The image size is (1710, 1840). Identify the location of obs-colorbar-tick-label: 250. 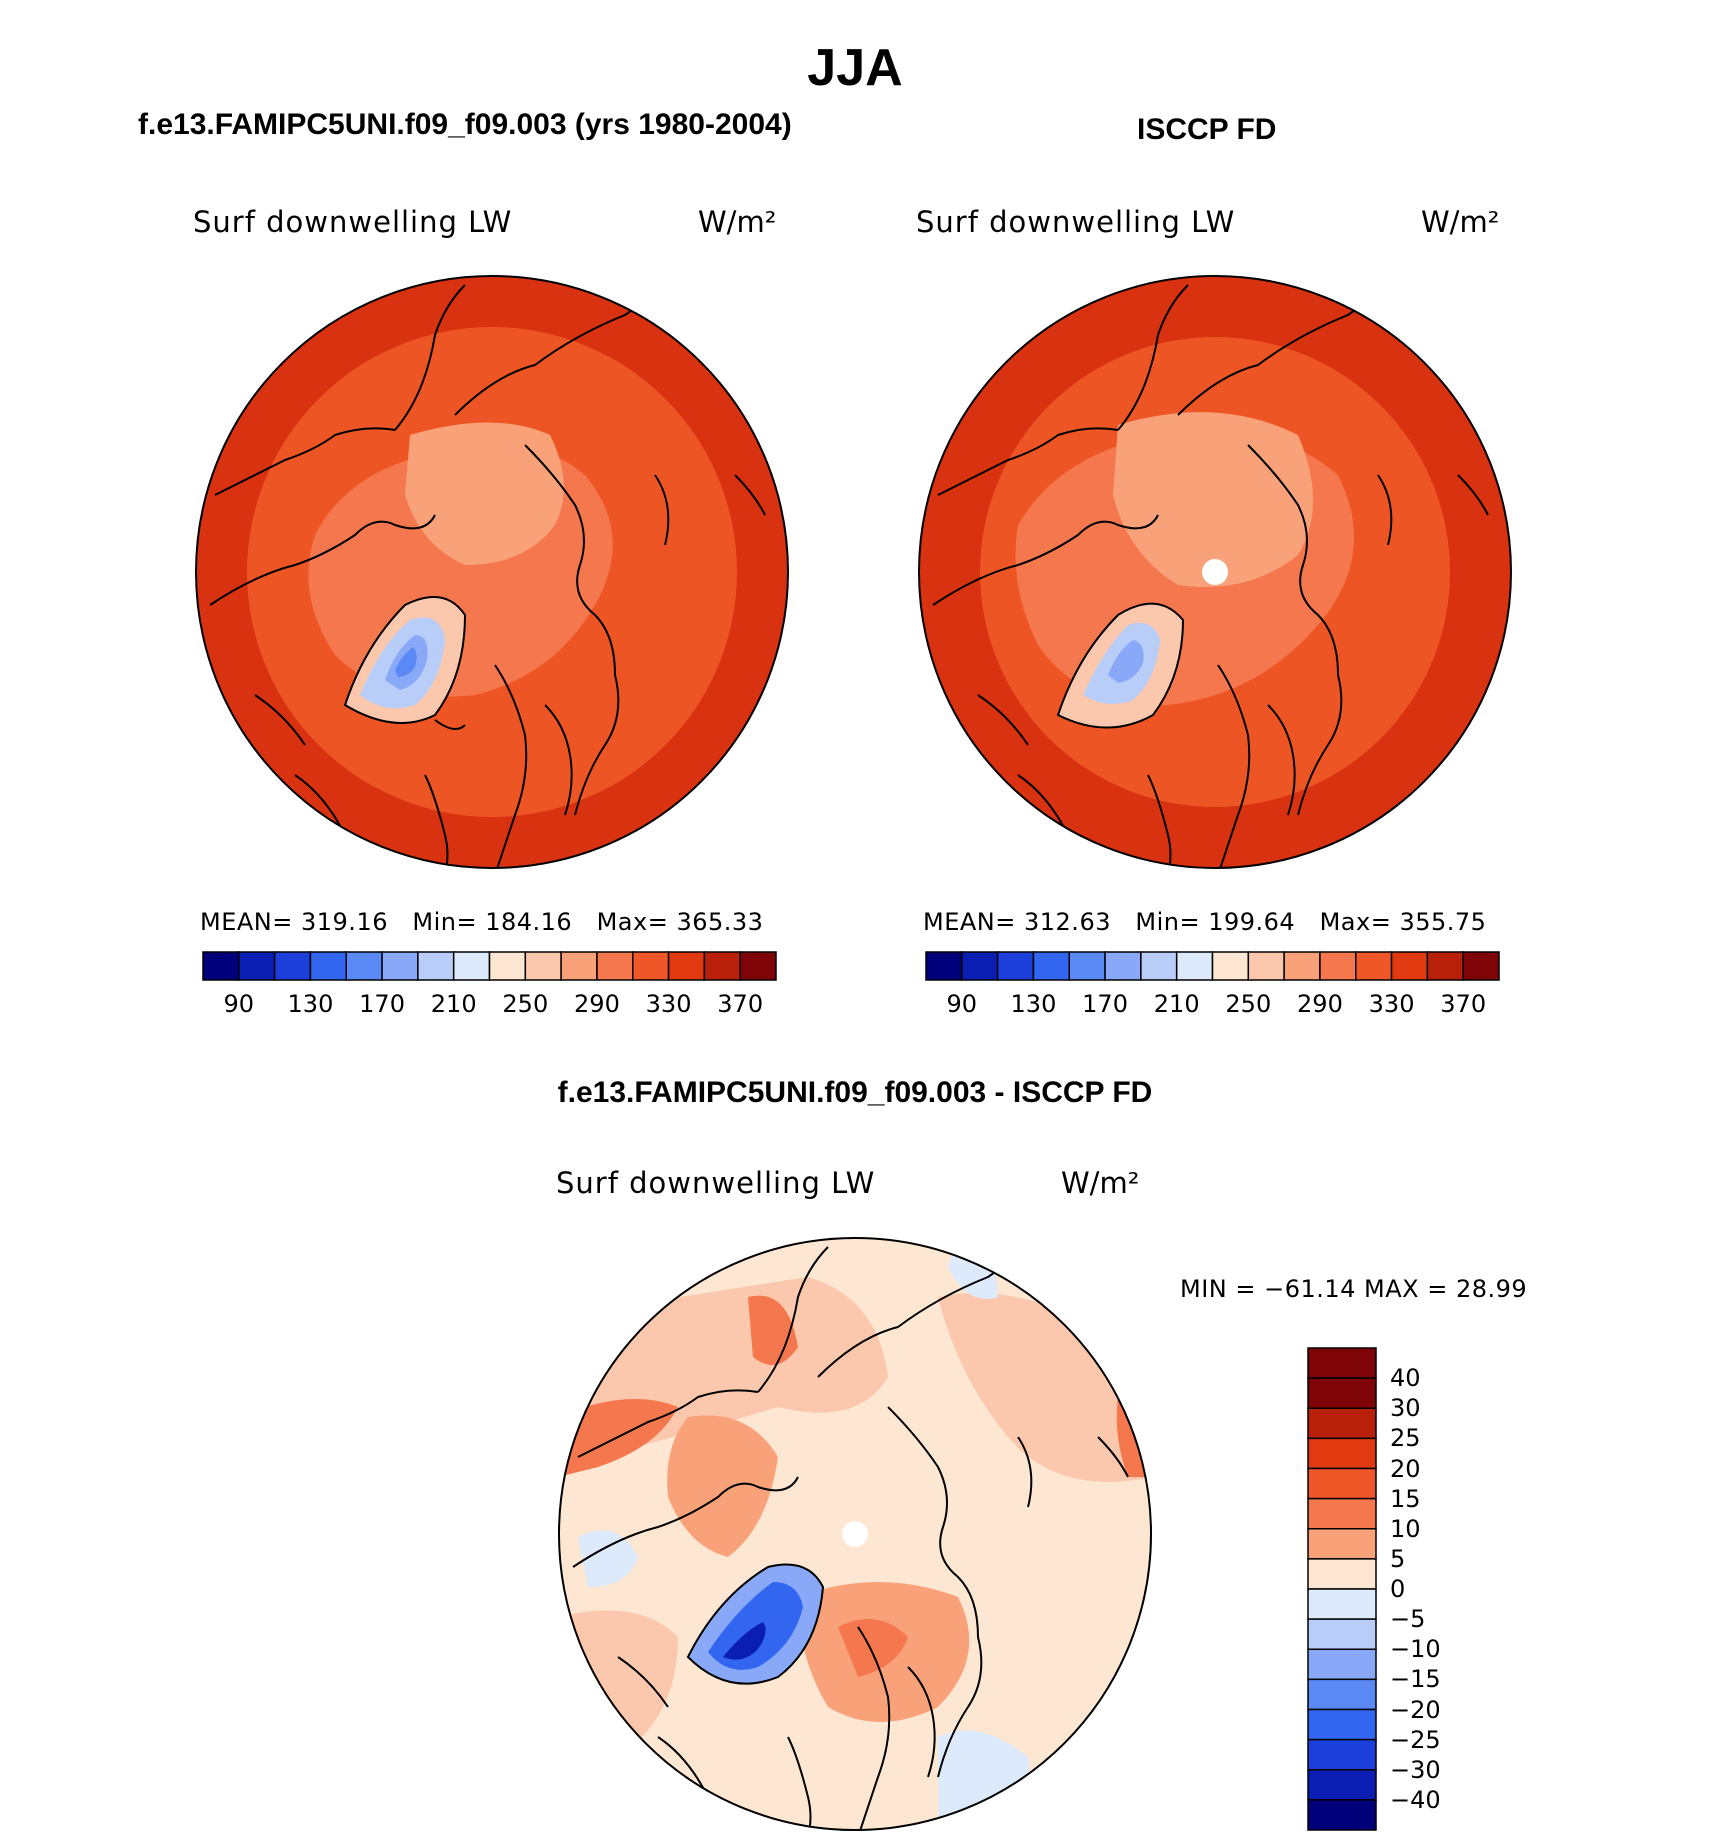
(1248, 1004).